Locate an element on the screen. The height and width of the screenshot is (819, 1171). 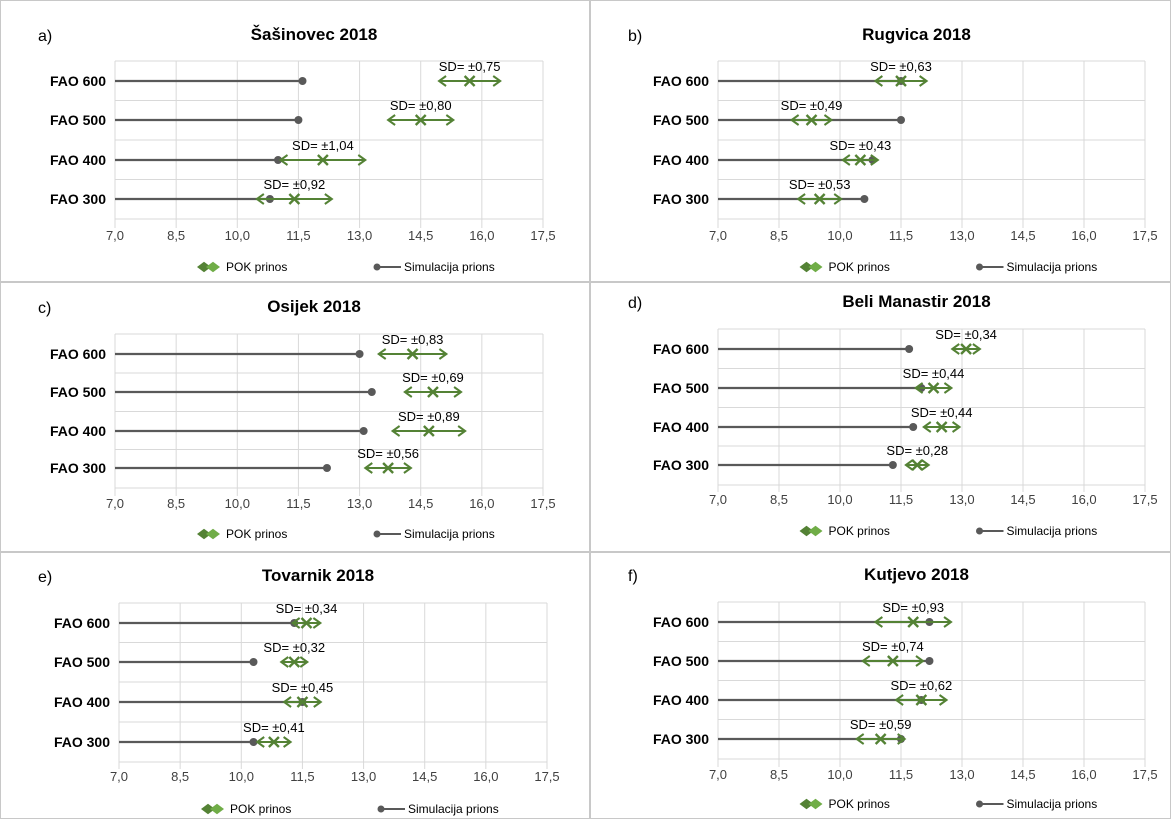
sd-label: SD= ±0,83 is located at coordinates (413, 339).